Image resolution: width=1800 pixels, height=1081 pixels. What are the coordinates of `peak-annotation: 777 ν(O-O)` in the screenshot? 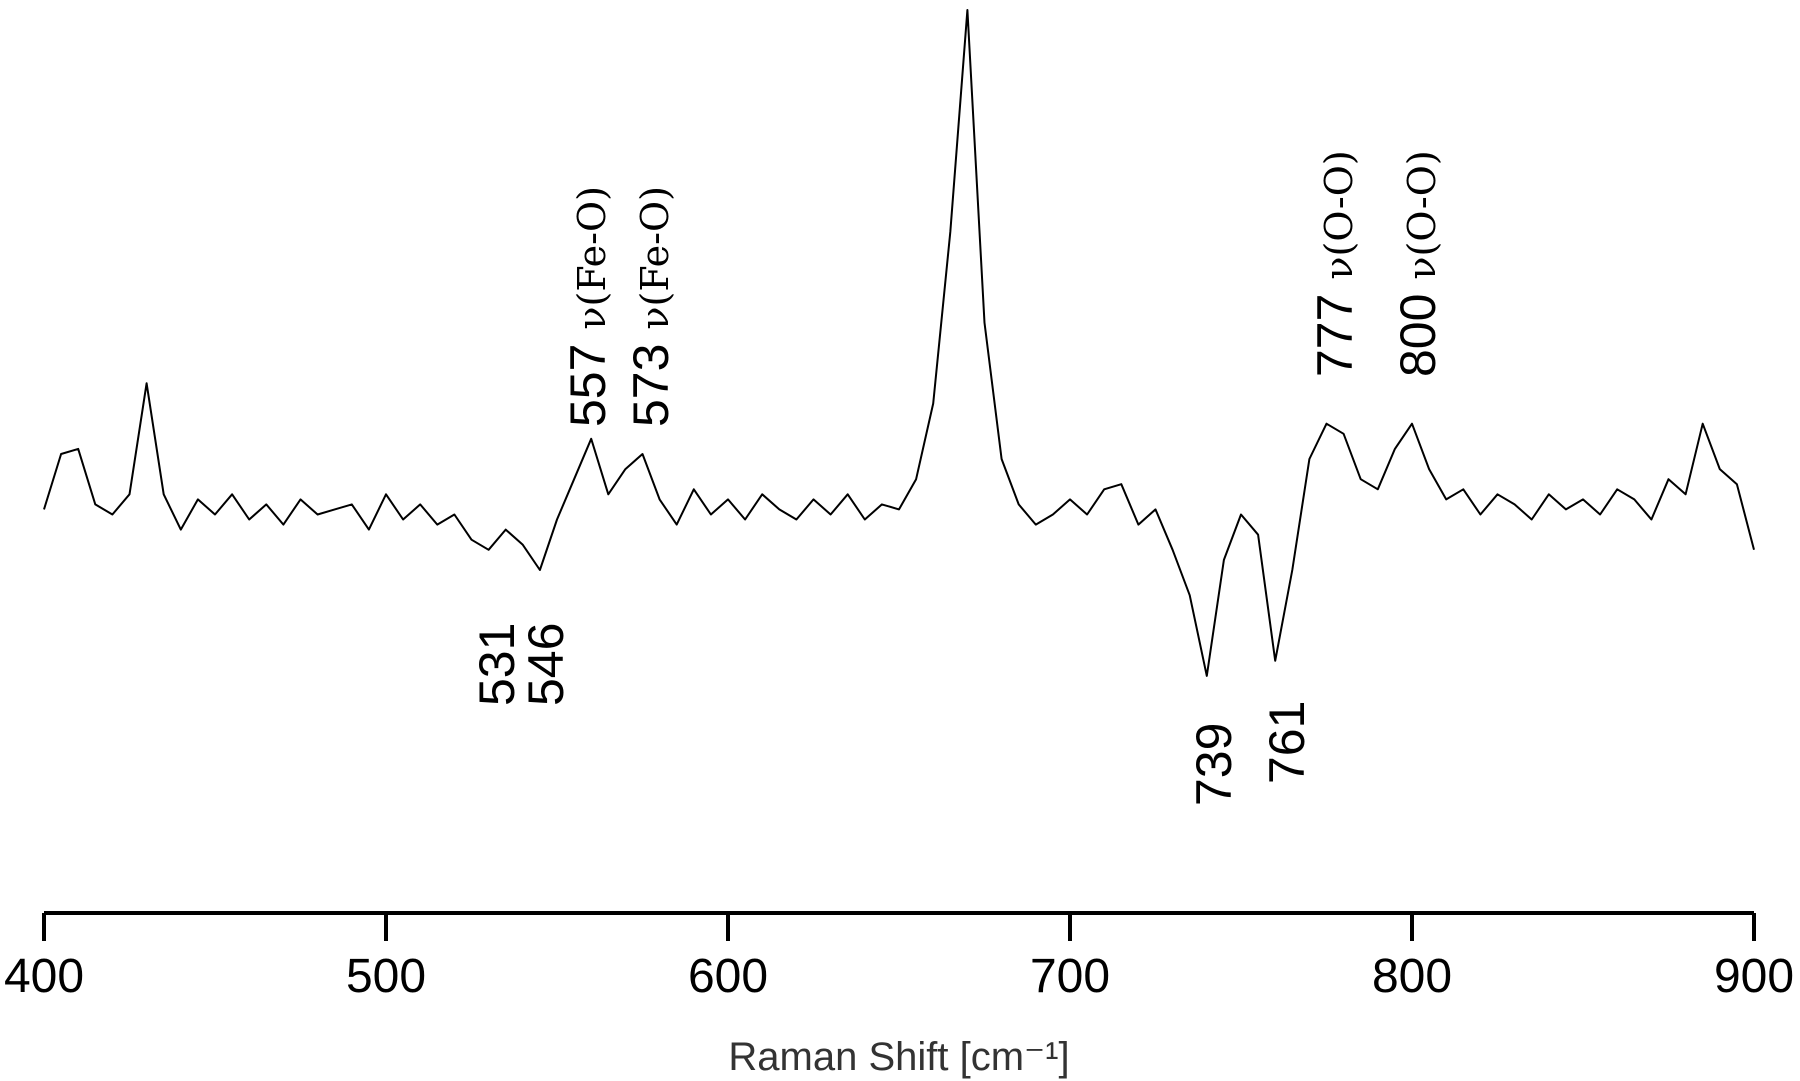 It's located at (1335, 263).